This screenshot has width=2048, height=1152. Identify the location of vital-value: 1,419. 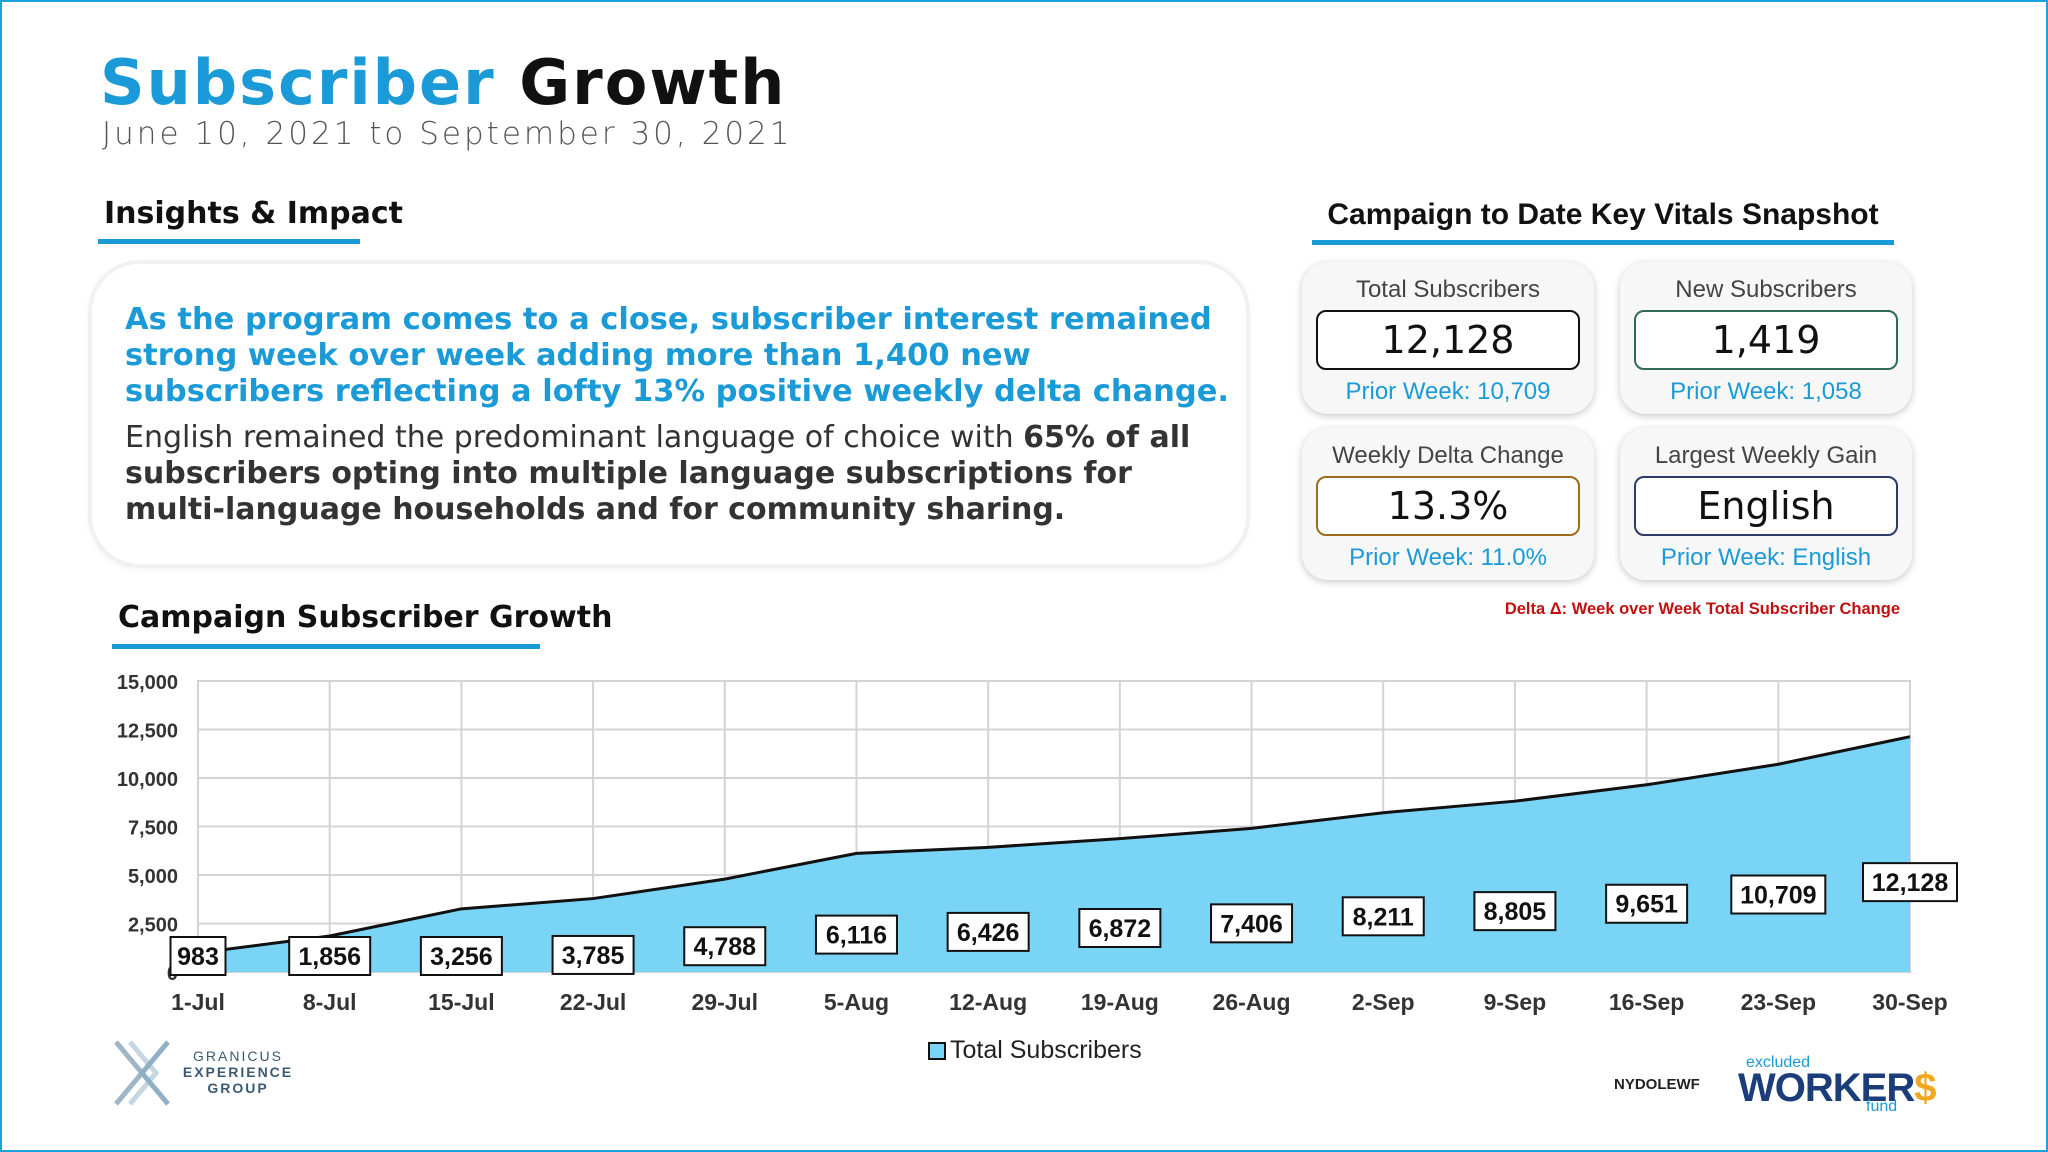
(1766, 340).